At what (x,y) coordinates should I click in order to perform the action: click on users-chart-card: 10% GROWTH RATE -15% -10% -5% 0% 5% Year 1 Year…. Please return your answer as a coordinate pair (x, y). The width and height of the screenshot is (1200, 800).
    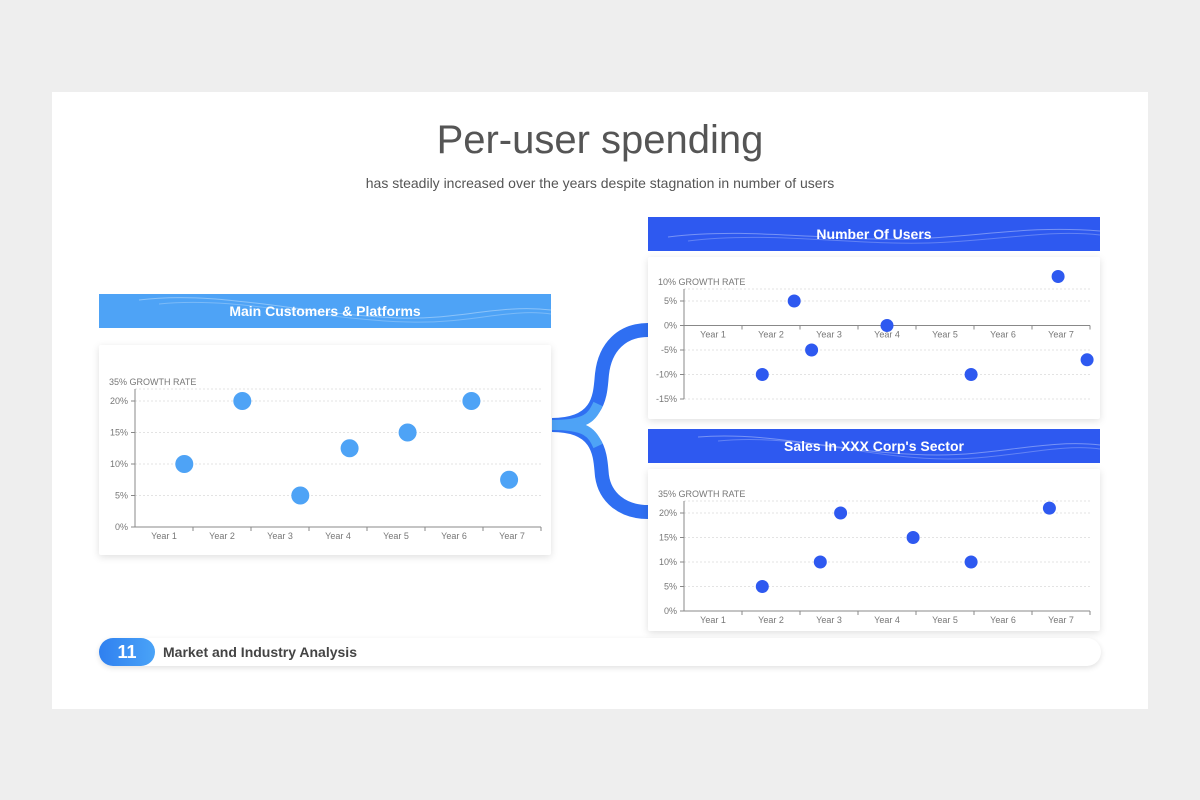
    Looking at the image, I should click on (874, 338).